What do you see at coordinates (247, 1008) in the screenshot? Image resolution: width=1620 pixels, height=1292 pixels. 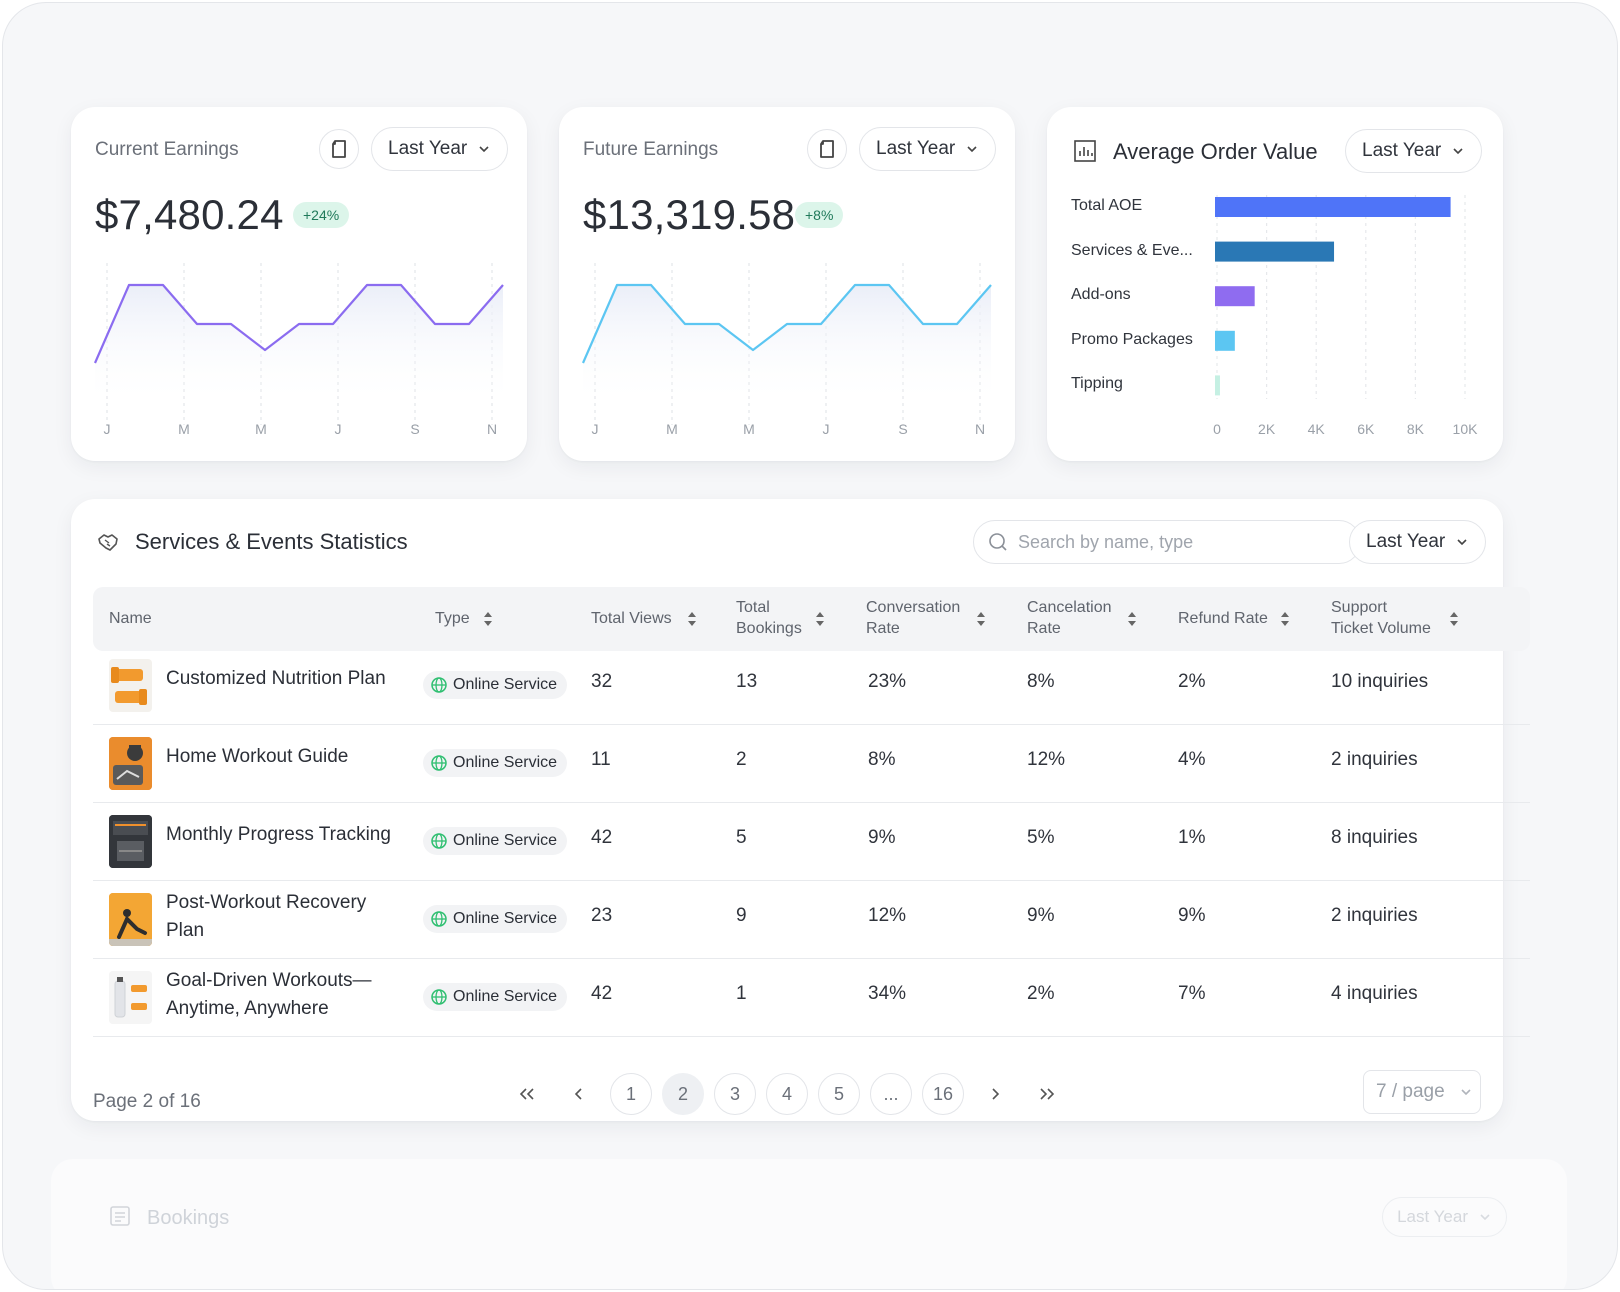 I see `service-name-line2: Anytime, Anywhere` at bounding box center [247, 1008].